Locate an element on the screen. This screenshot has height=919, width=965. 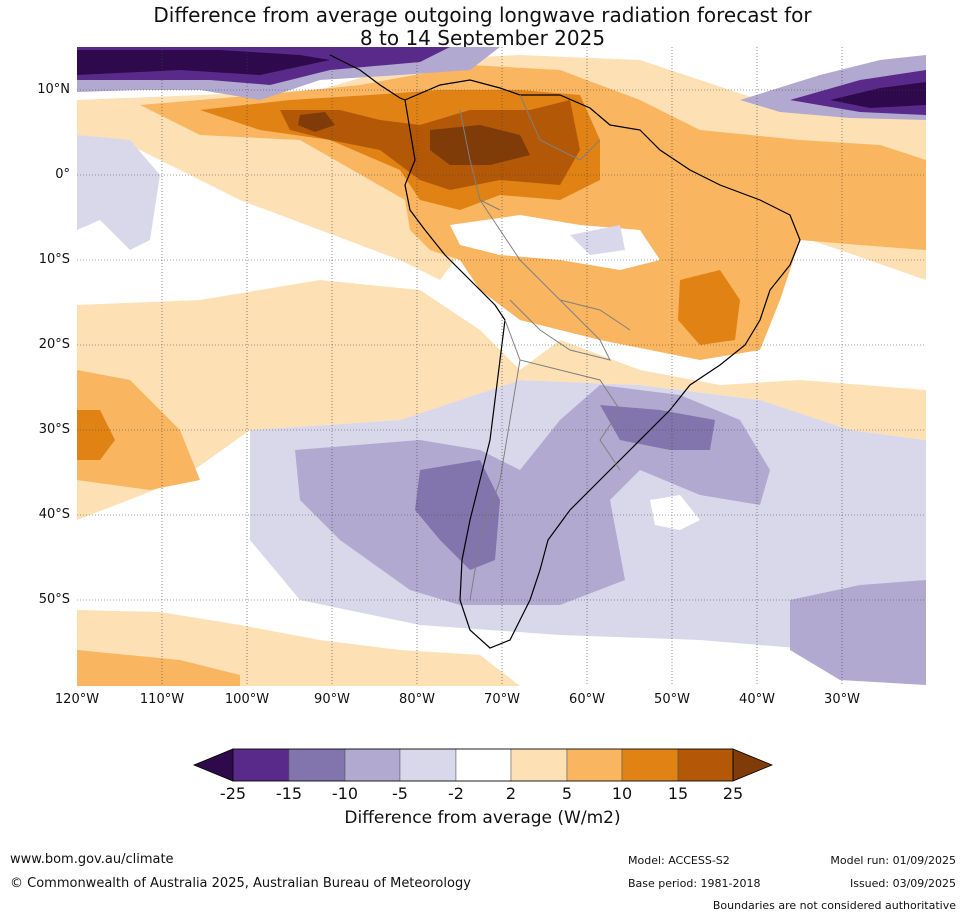
positive-anomaly-brazil-interior is located at coordinates (709, 307).